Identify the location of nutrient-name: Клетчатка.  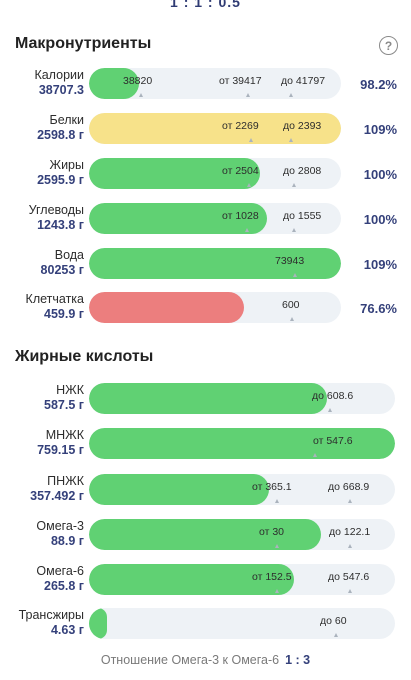
(54, 299).